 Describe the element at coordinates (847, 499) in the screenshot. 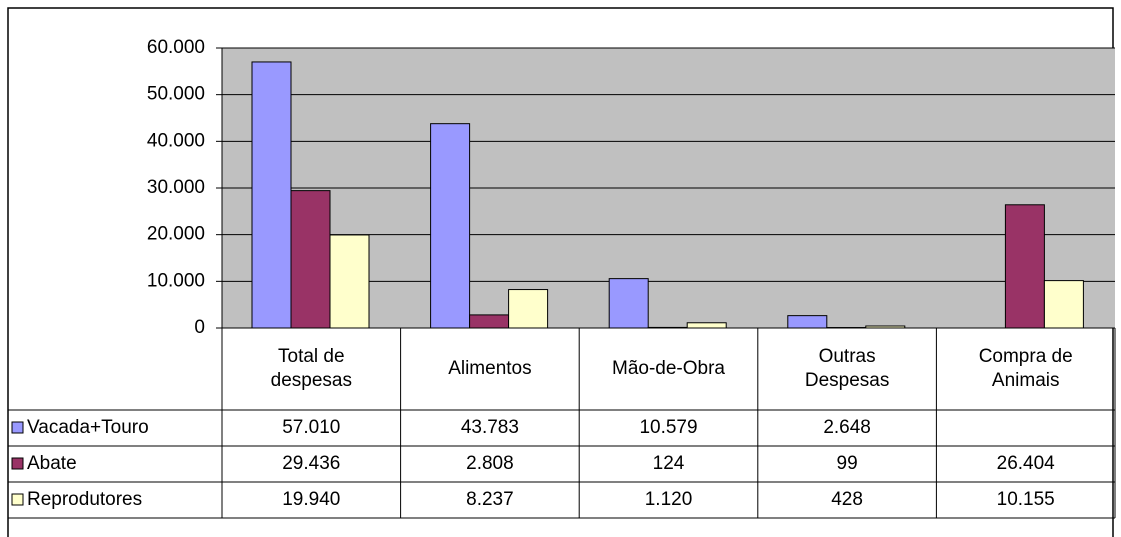

I see `table-value: 428` at that location.